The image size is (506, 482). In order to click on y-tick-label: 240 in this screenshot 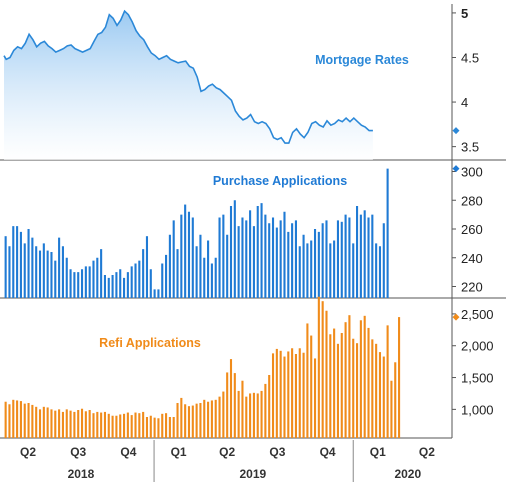, I will do `click(472, 258)`.